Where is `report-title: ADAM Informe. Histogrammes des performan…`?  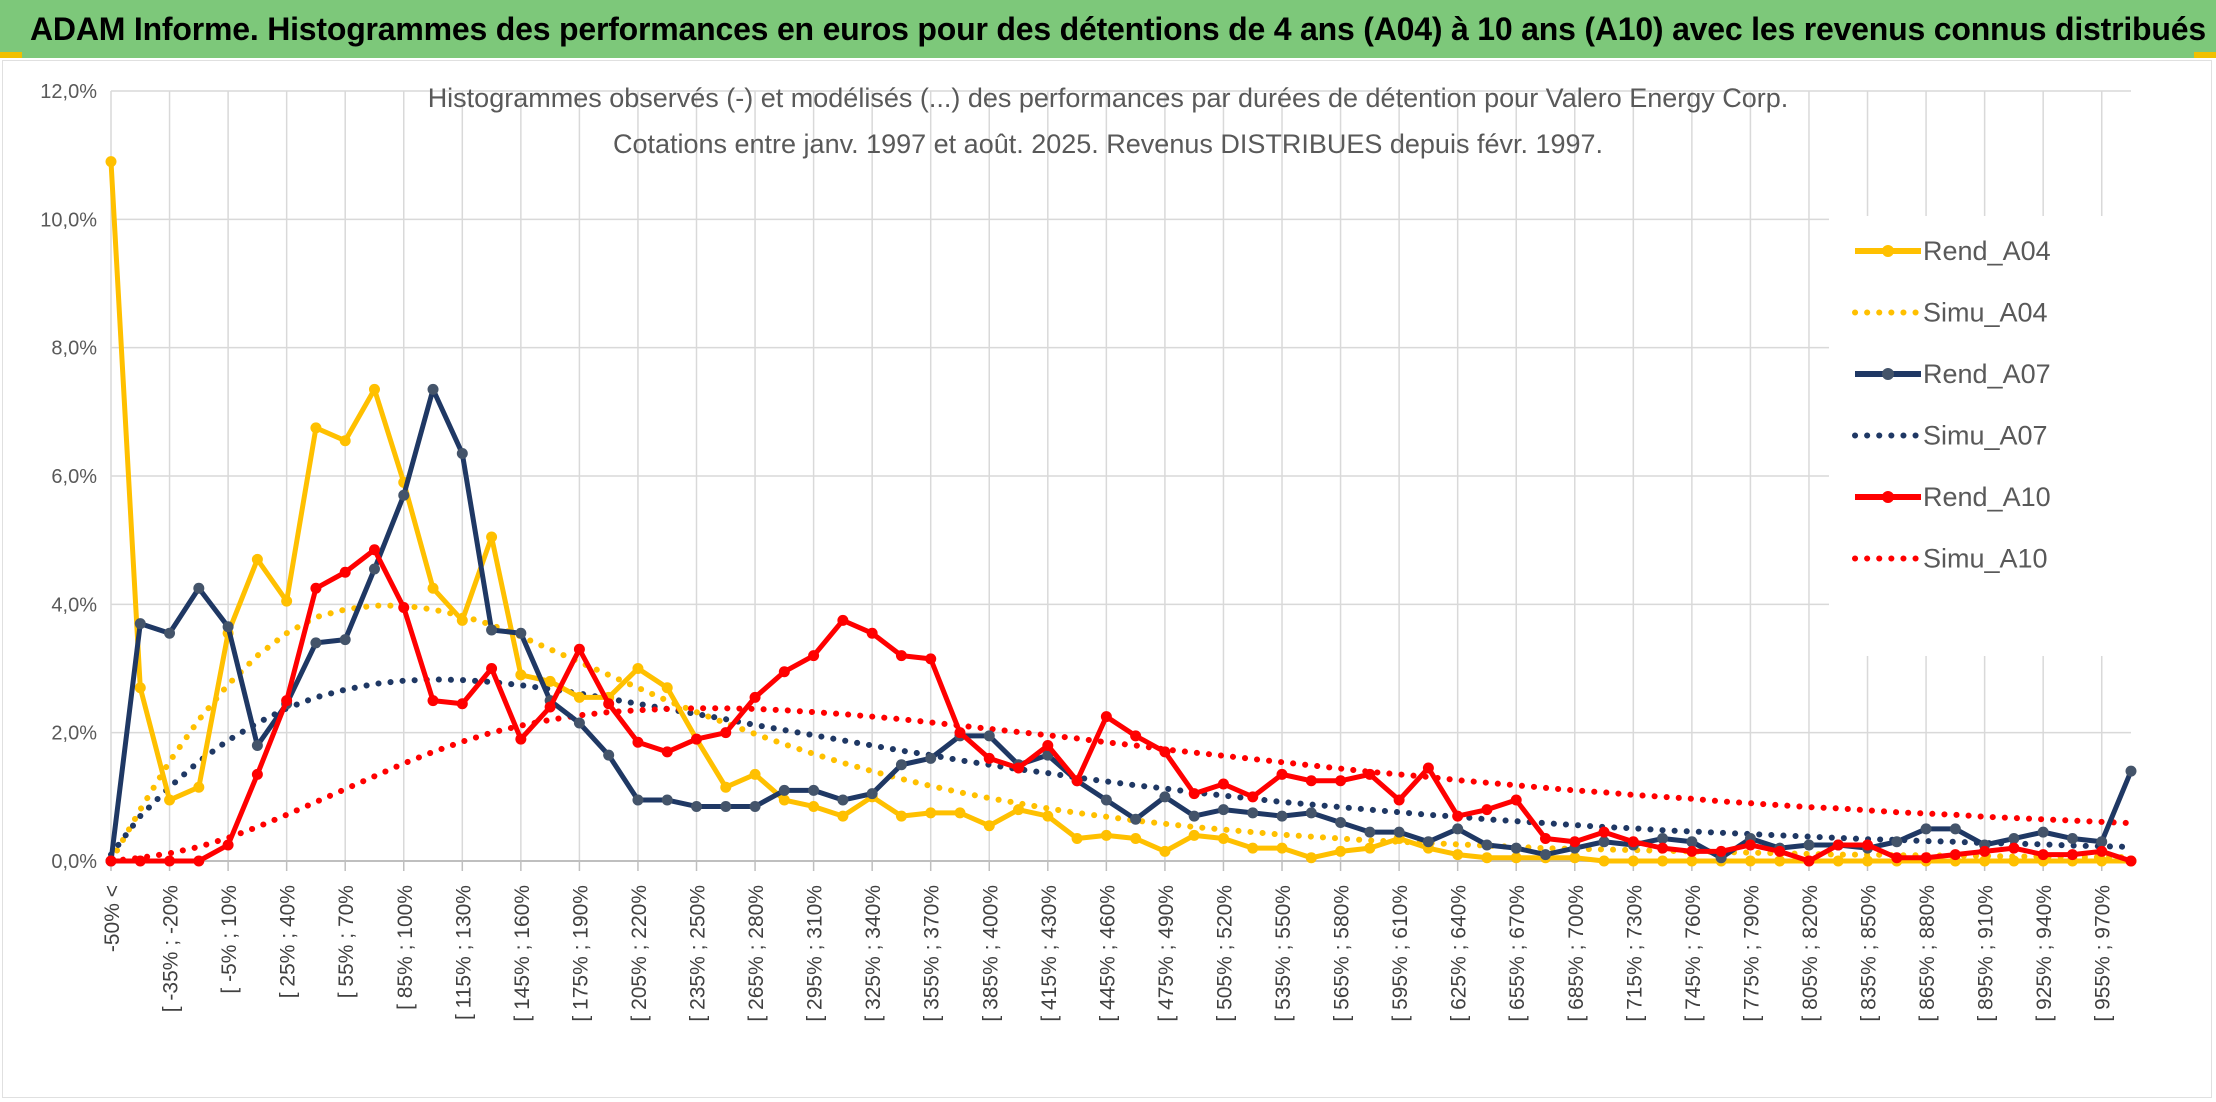 report-title: ADAM Informe. Histogrammes des performan… is located at coordinates (1118, 29).